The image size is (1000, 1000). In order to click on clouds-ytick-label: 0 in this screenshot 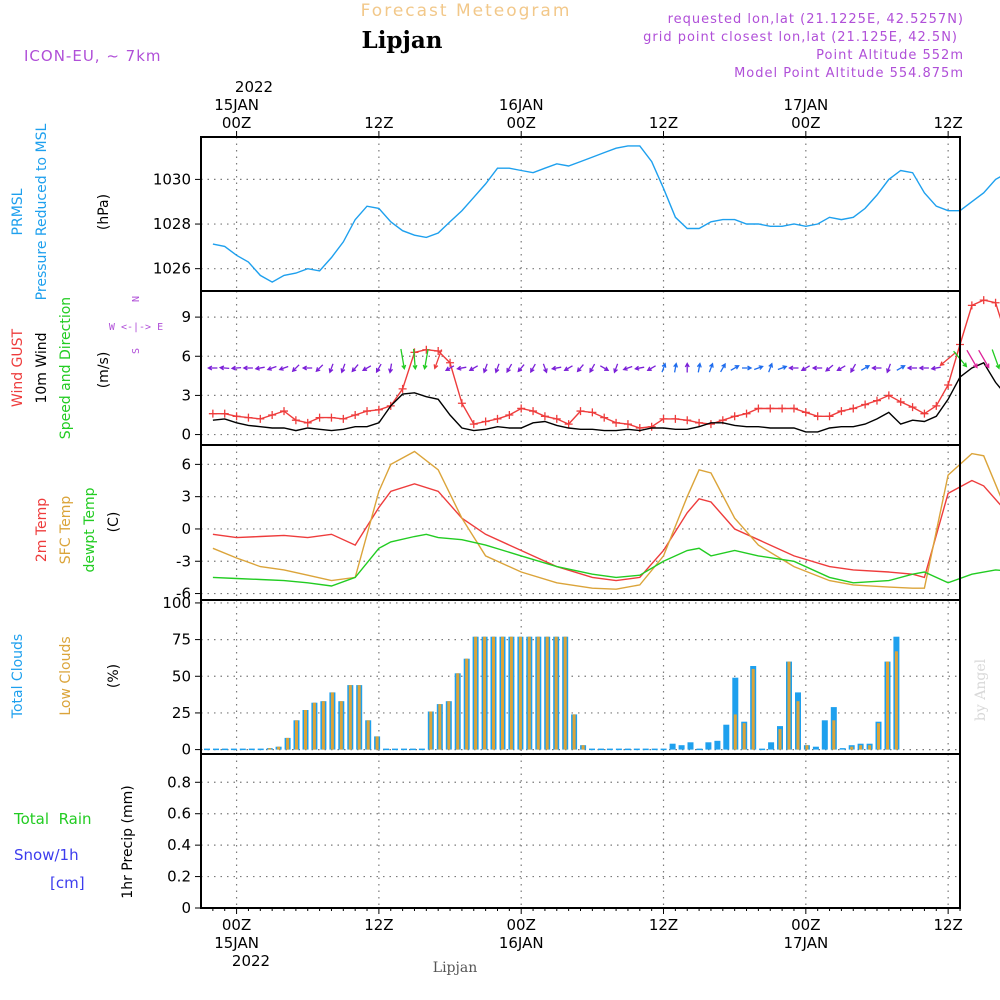, I will do `click(186, 750)`.